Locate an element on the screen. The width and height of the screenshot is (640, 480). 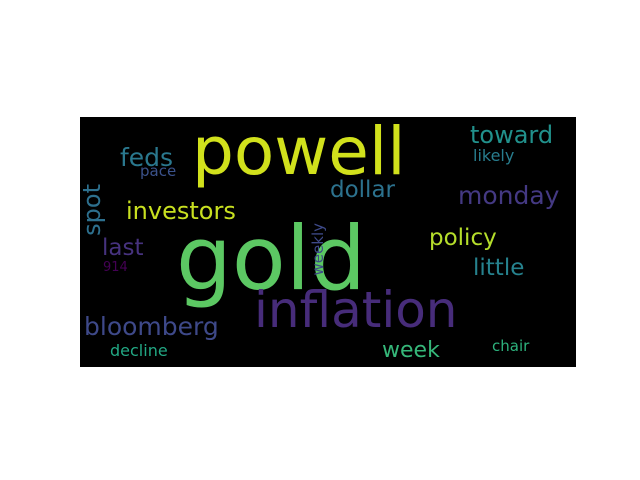
word-powell: powell is located at coordinates (299, 153).